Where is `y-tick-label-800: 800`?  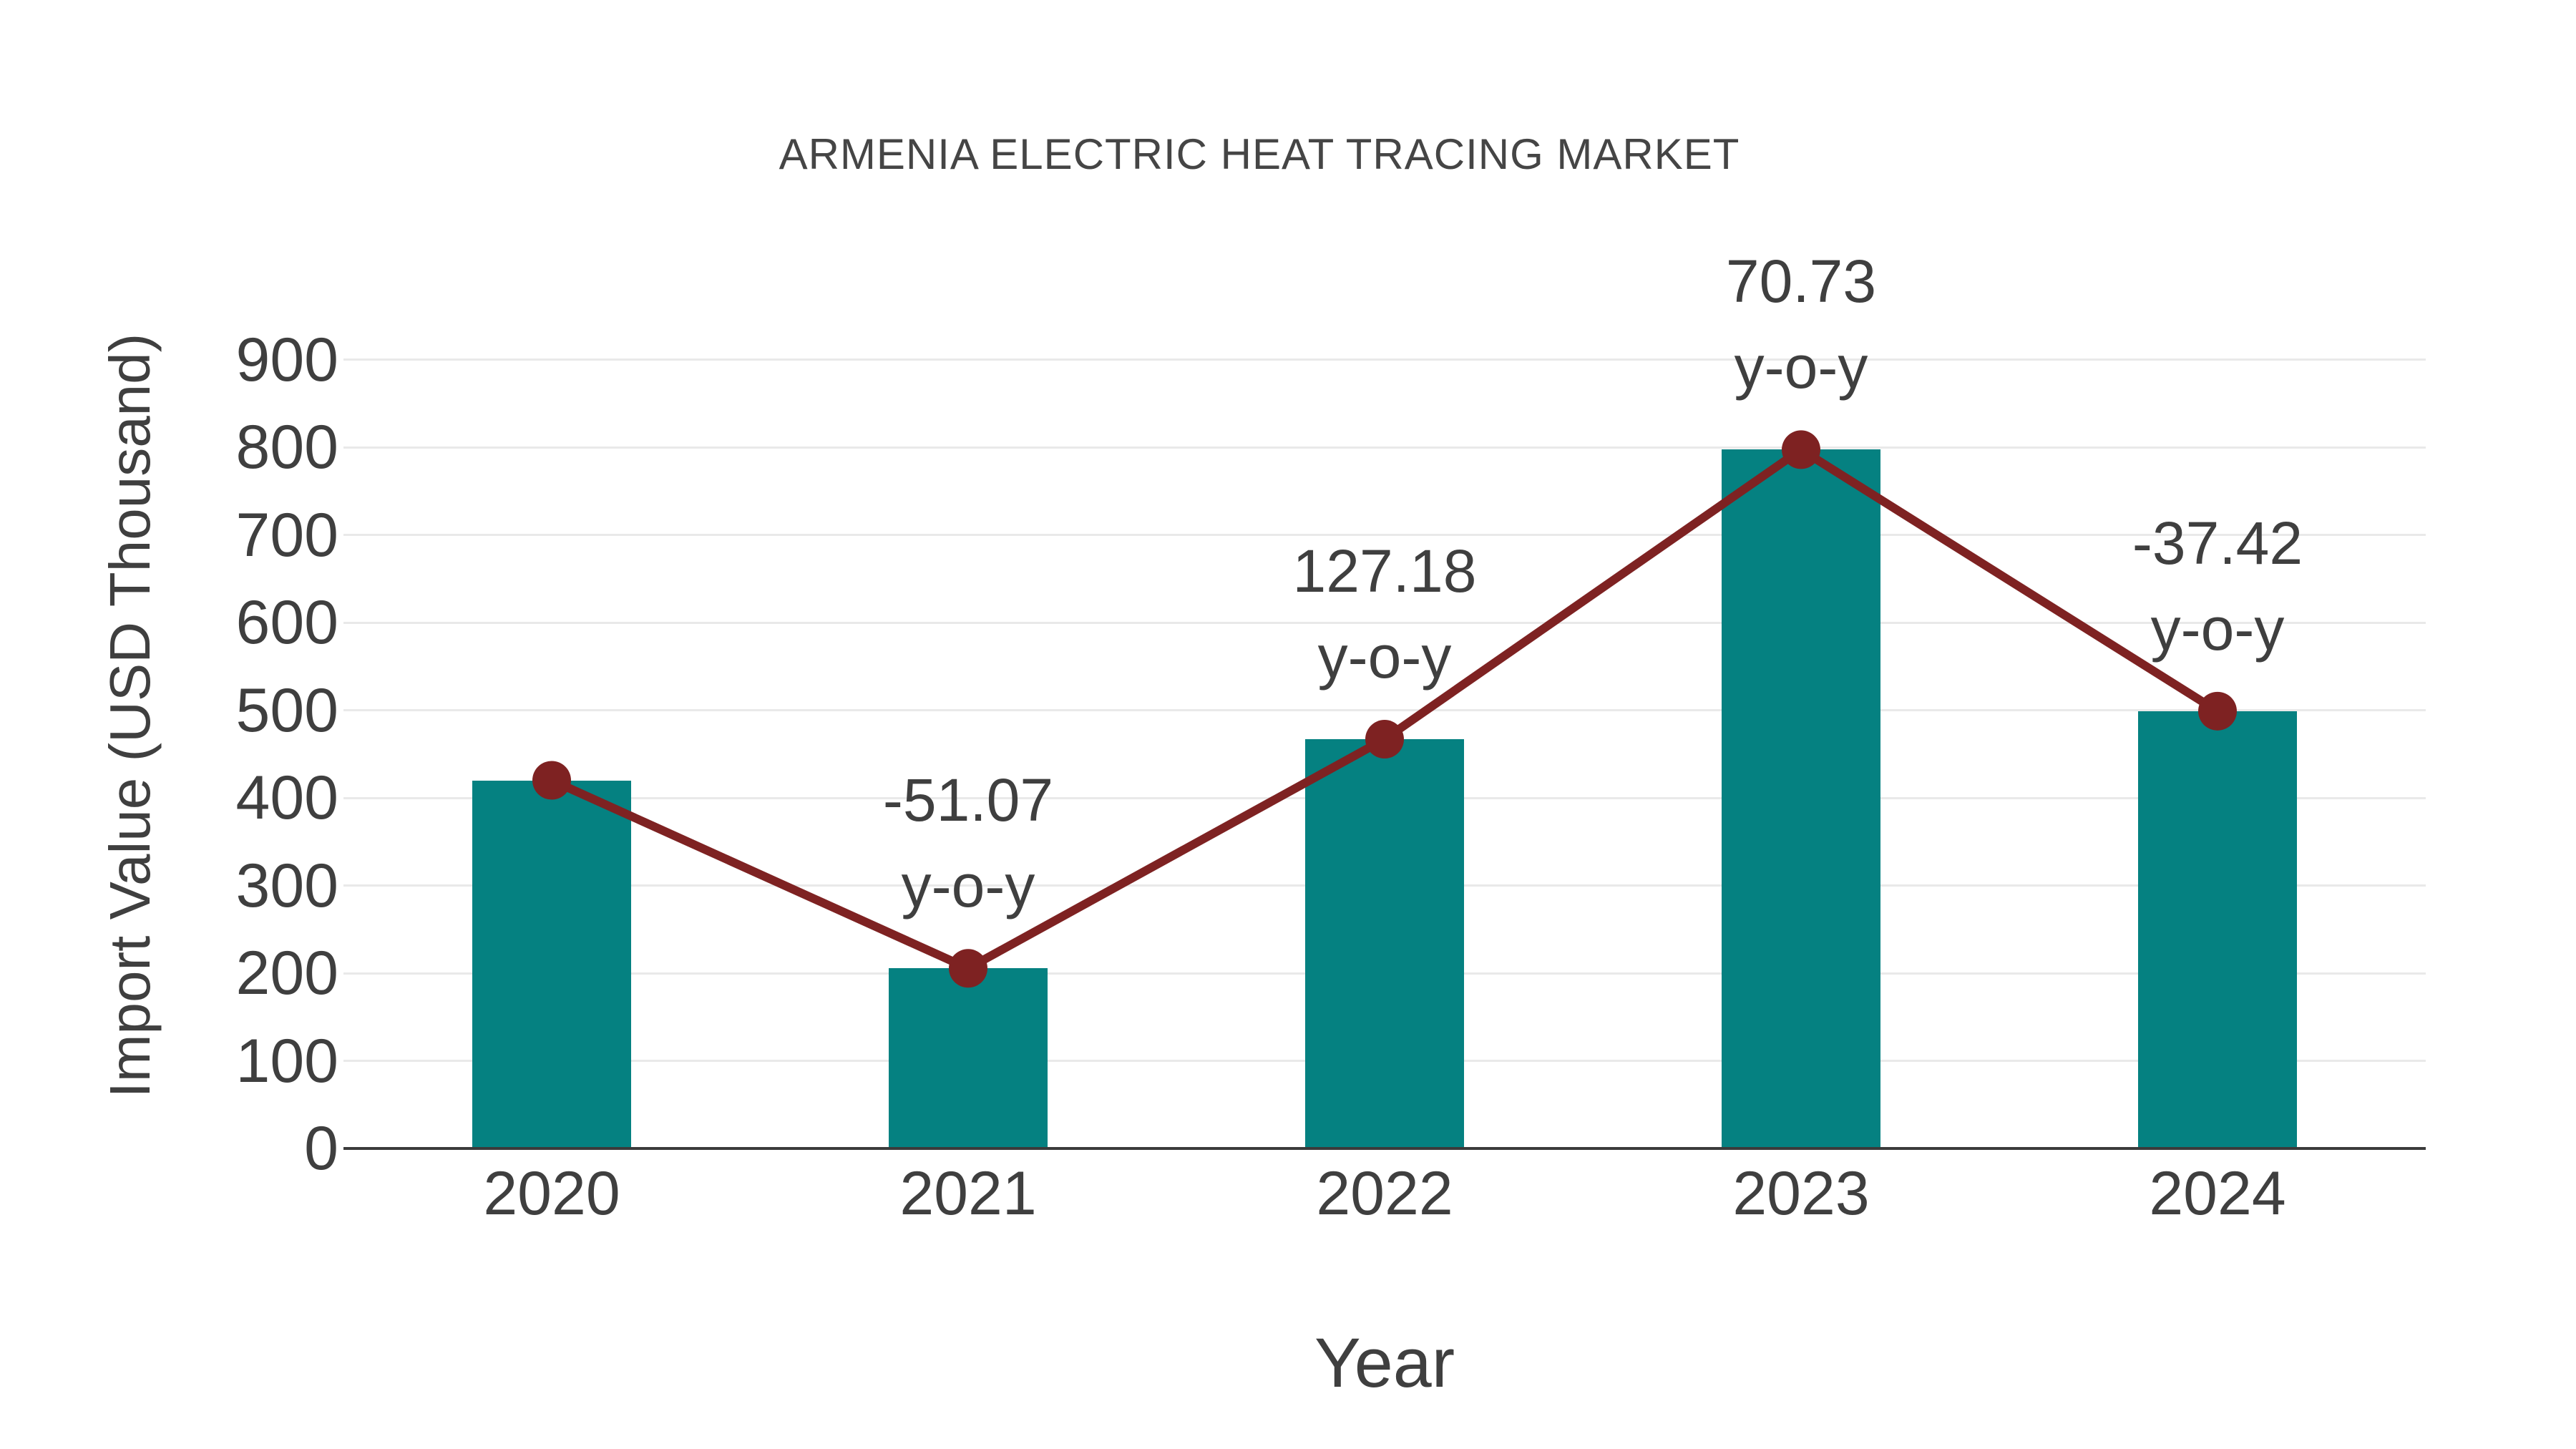 y-tick-label-800: 800 is located at coordinates (287, 447).